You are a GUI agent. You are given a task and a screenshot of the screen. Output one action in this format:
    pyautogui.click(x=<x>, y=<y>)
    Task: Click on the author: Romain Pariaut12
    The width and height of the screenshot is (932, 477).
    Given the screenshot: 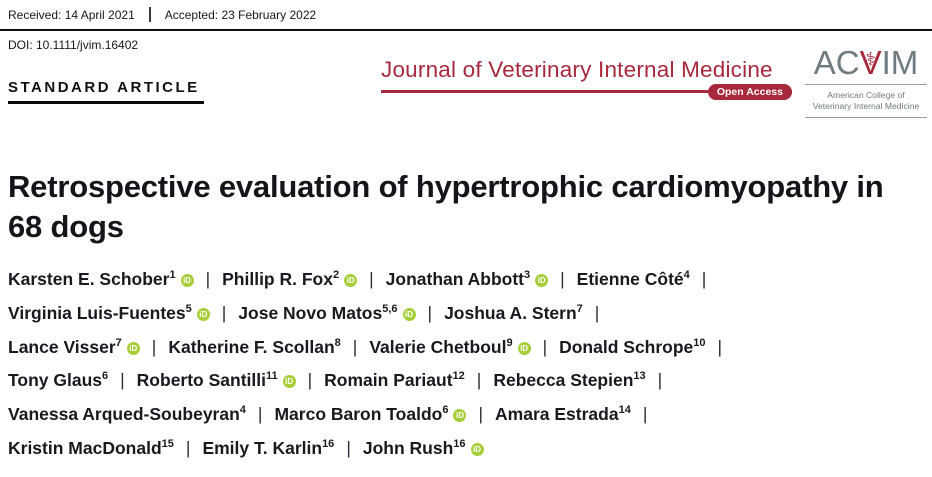 What is the action you would take?
    pyautogui.click(x=394, y=380)
    